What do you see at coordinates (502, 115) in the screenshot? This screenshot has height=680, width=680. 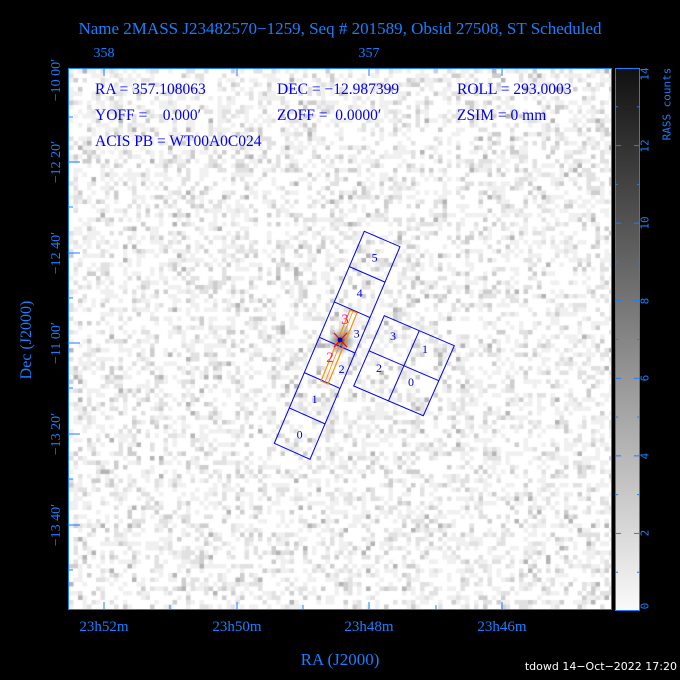 I see `zsim-readout: ZSIM = 0 mm` at bounding box center [502, 115].